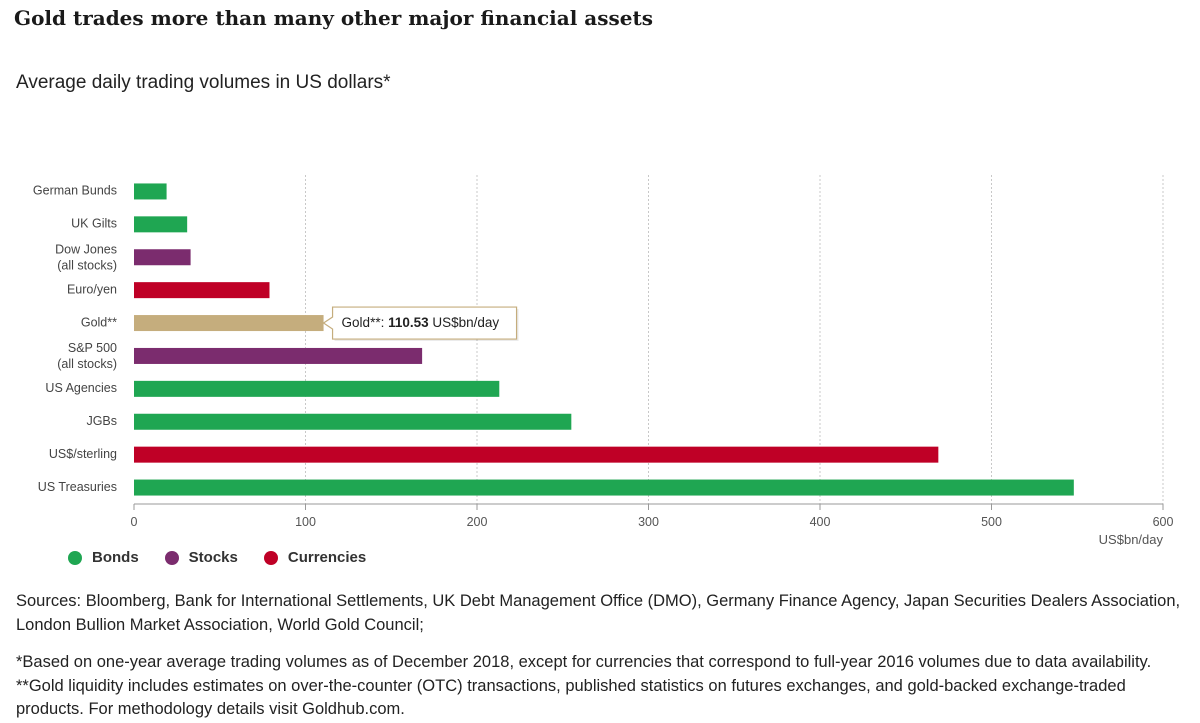  What do you see at coordinates (83, 454) in the screenshot?
I see `category-label-8: US$/sterling` at bounding box center [83, 454].